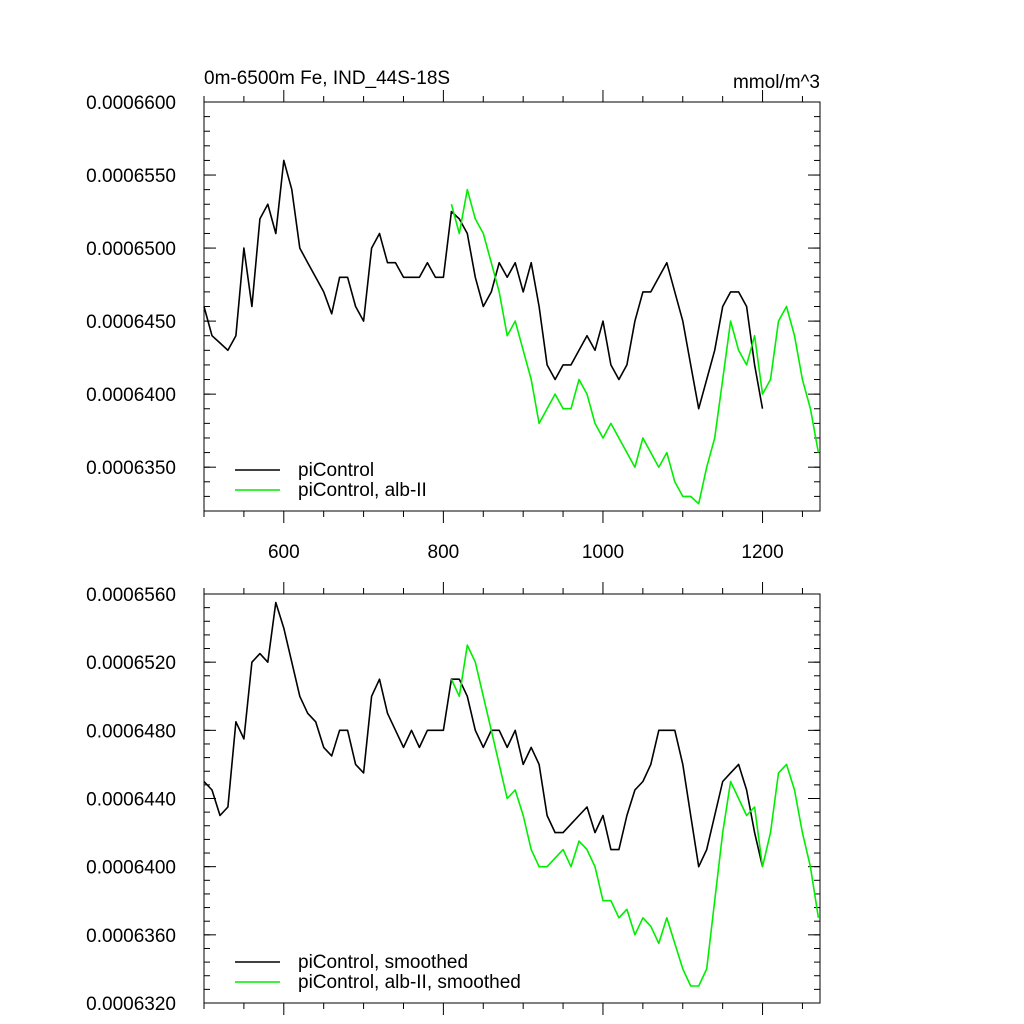  Describe the element at coordinates (131, 731) in the screenshot. I see `y-tick-label: 0.0006480` at that location.